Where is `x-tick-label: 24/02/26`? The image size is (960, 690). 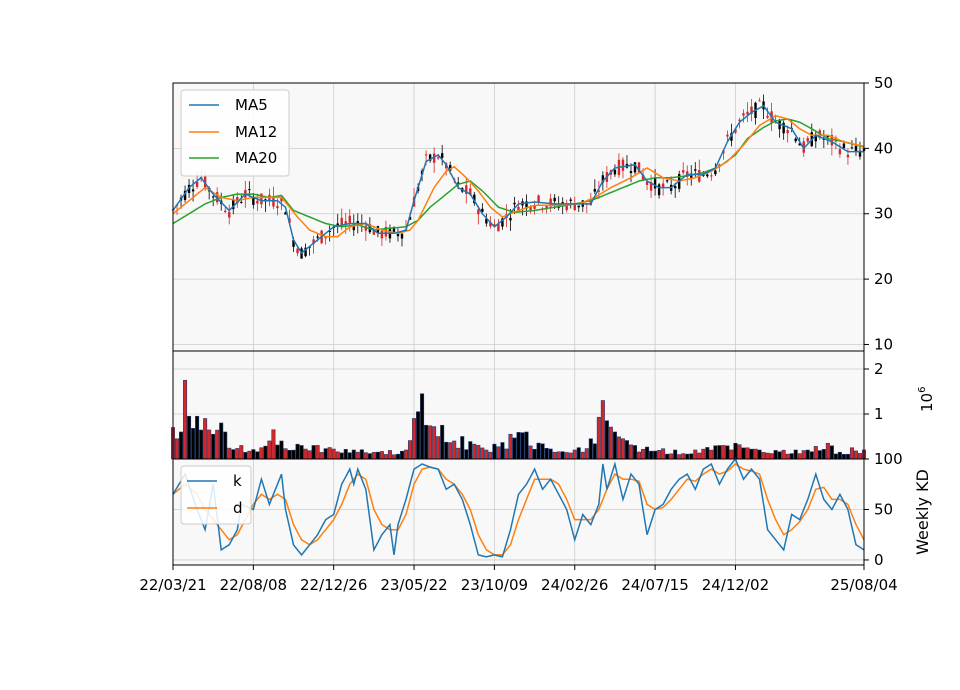 x-tick-label: 24/02/26 is located at coordinates (574, 585).